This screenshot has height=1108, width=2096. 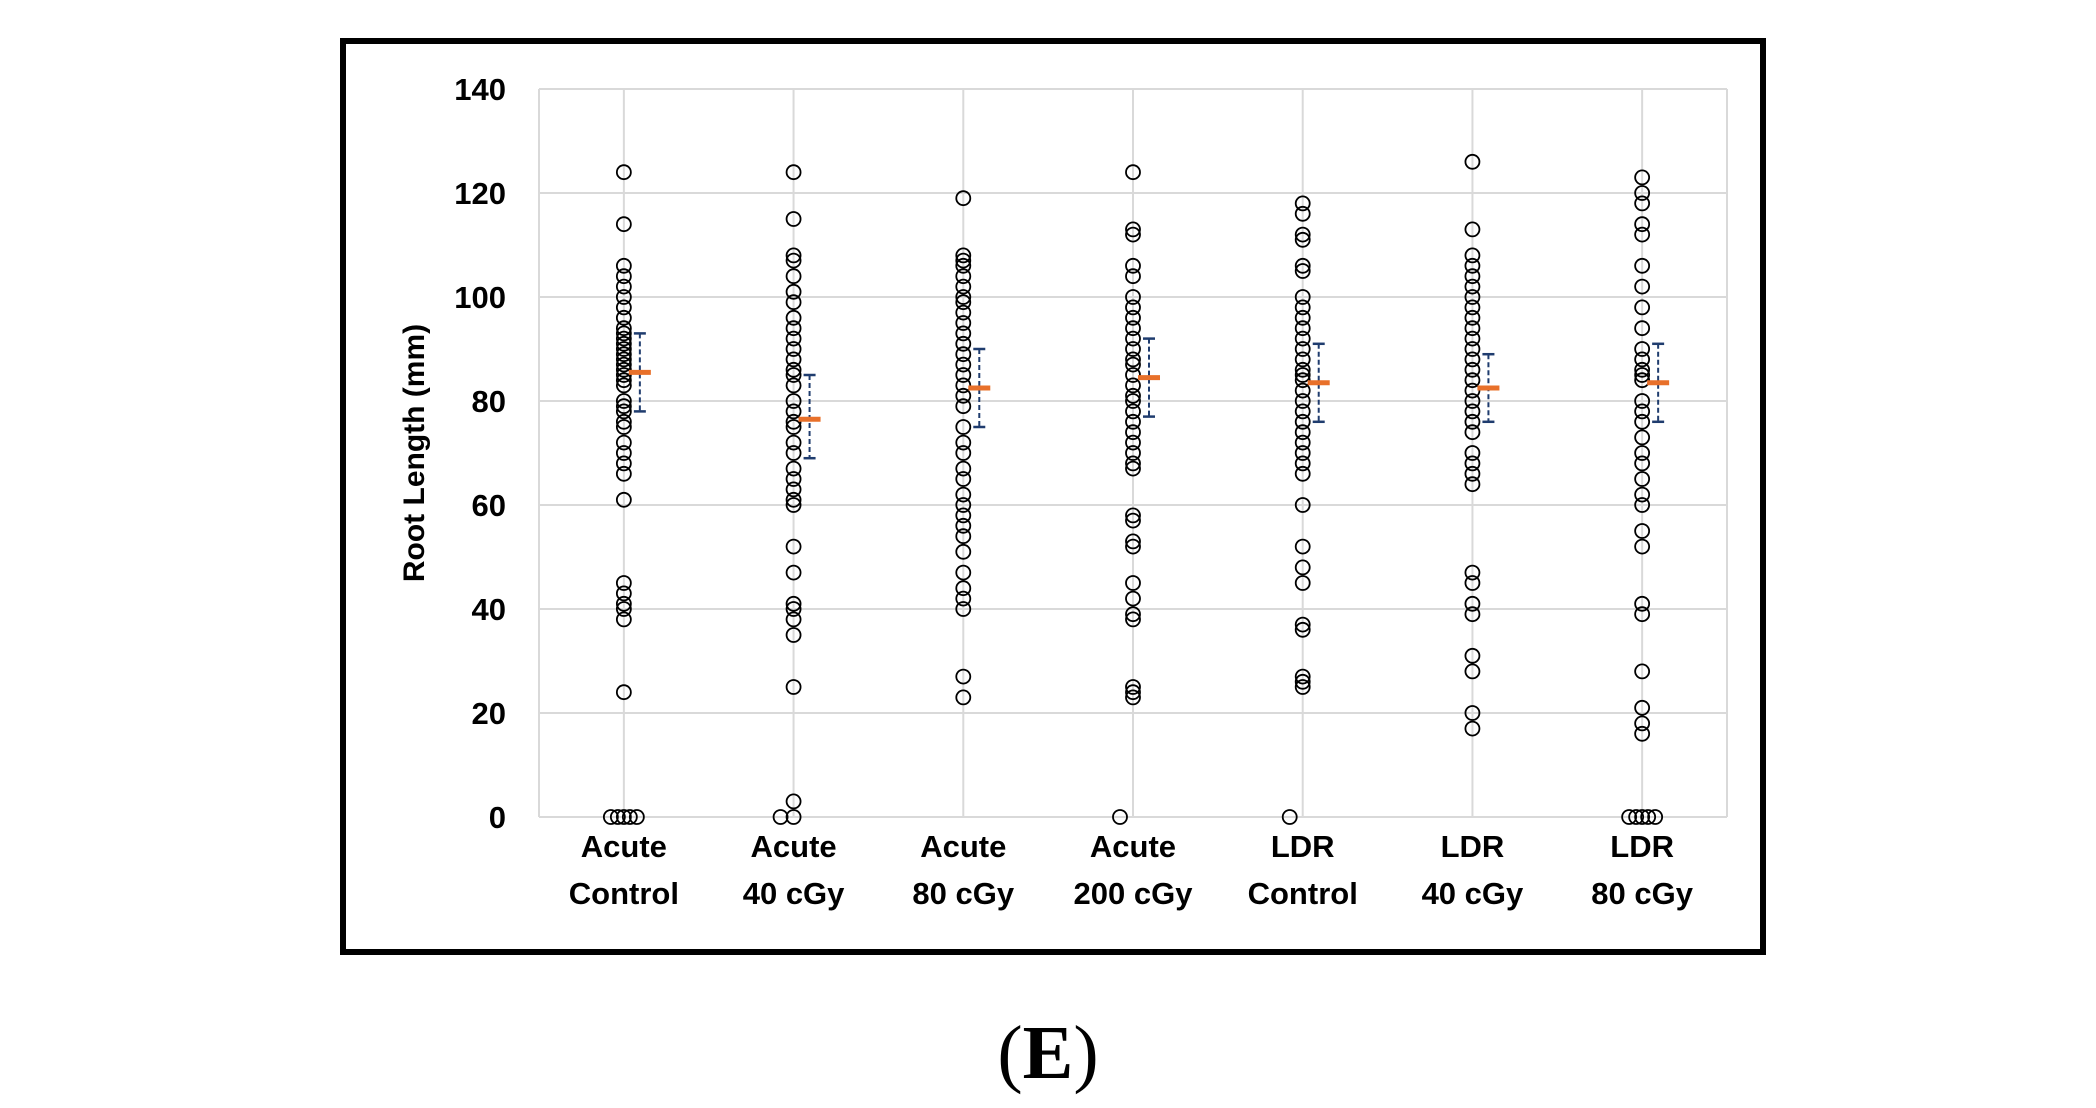 What do you see at coordinates (1473, 893) in the screenshot?
I see `x-tick-label: 40 cGy` at bounding box center [1473, 893].